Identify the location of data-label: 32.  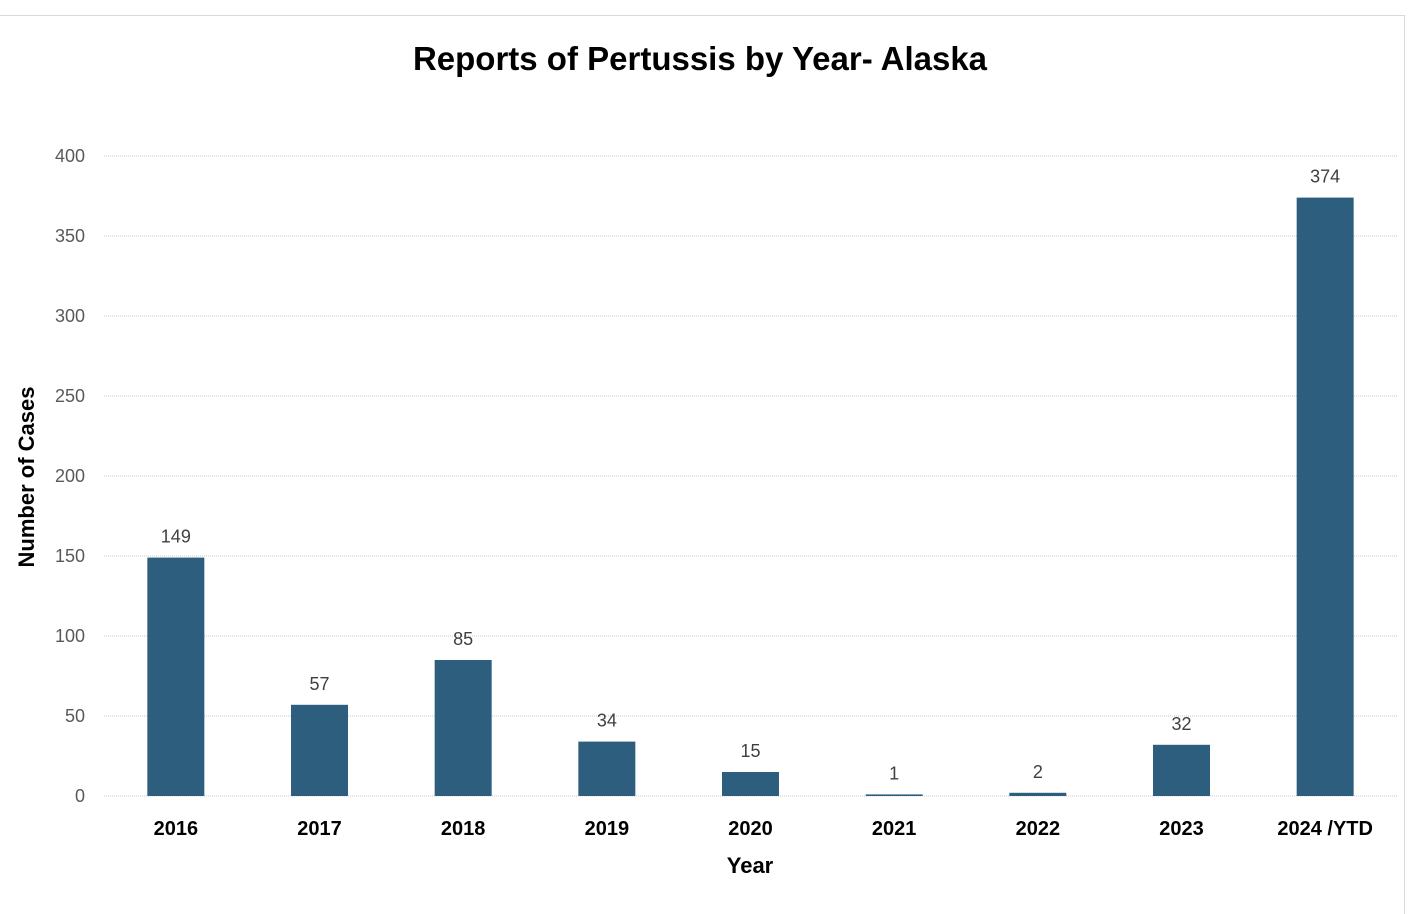
(1181, 724).